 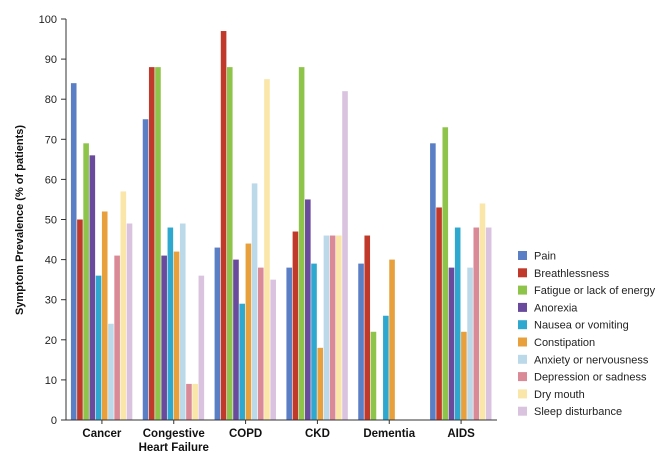 I want to click on y-tick-label: 60, so click(x=51, y=180).